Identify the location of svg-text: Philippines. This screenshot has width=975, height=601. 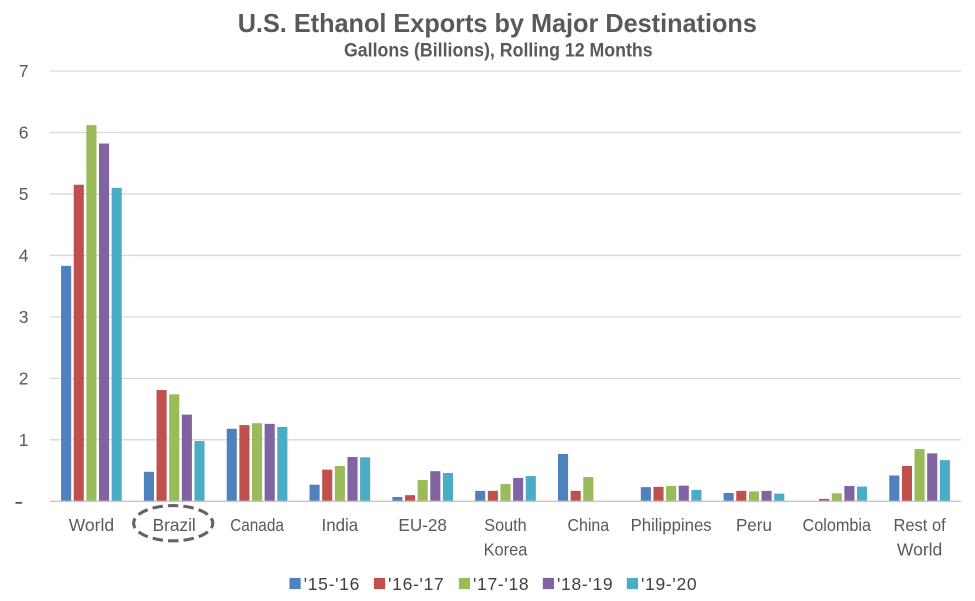
(671, 525).